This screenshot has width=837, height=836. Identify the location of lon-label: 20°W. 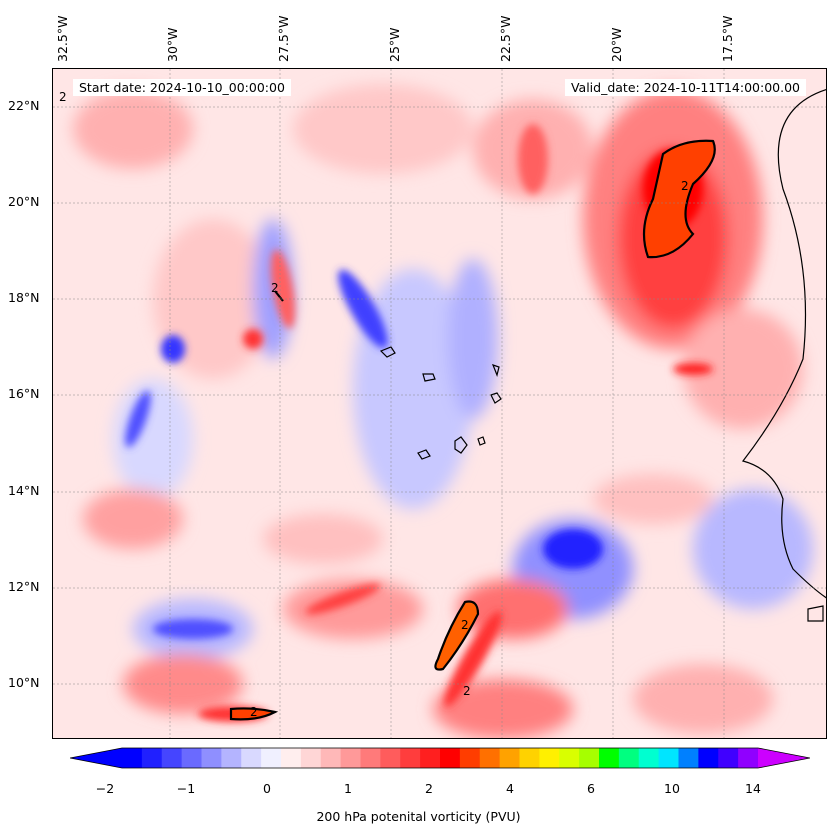
(616, 44).